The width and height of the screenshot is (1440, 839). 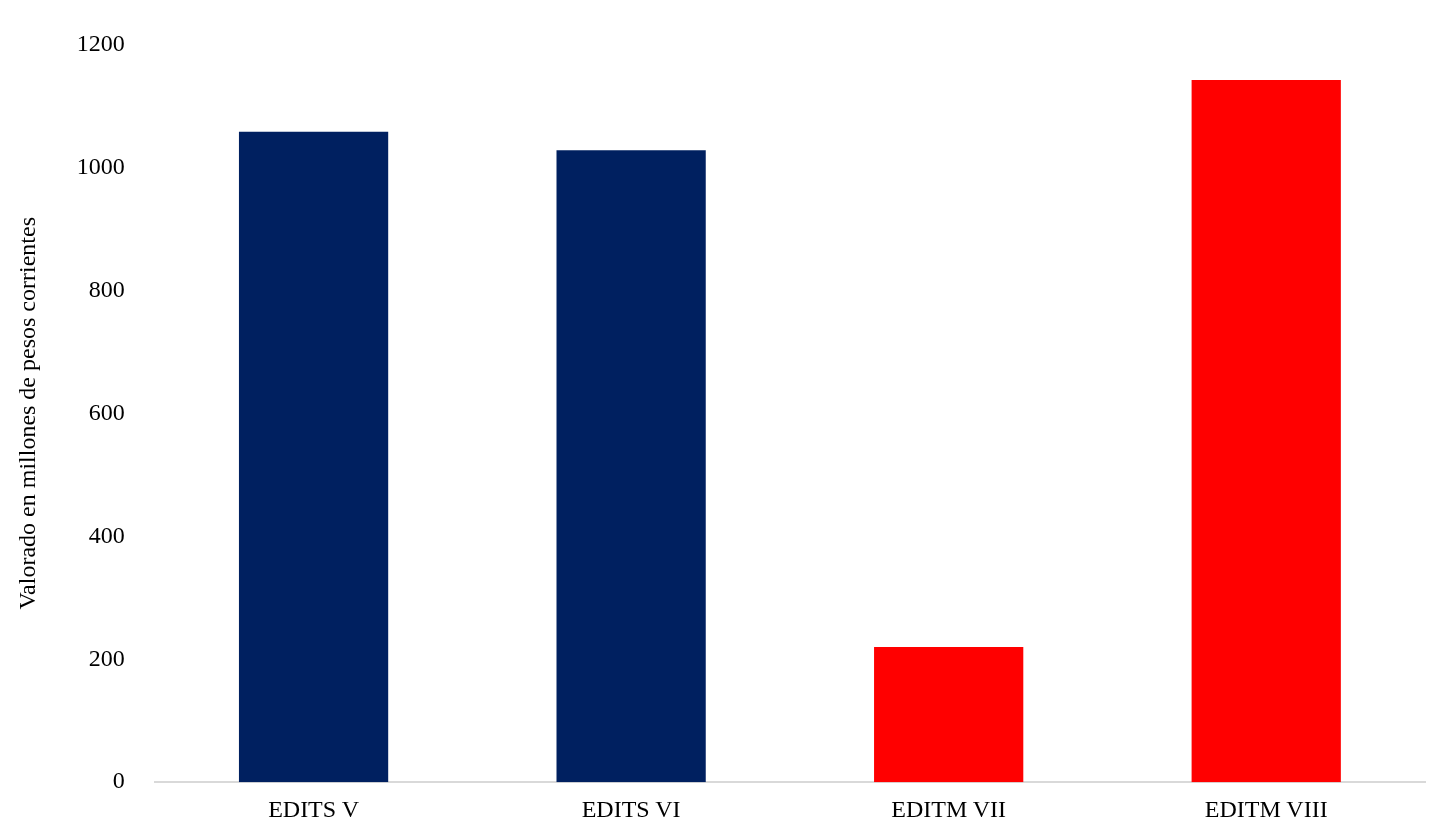 I want to click on y-tick-label: 800, so click(x=106, y=288).